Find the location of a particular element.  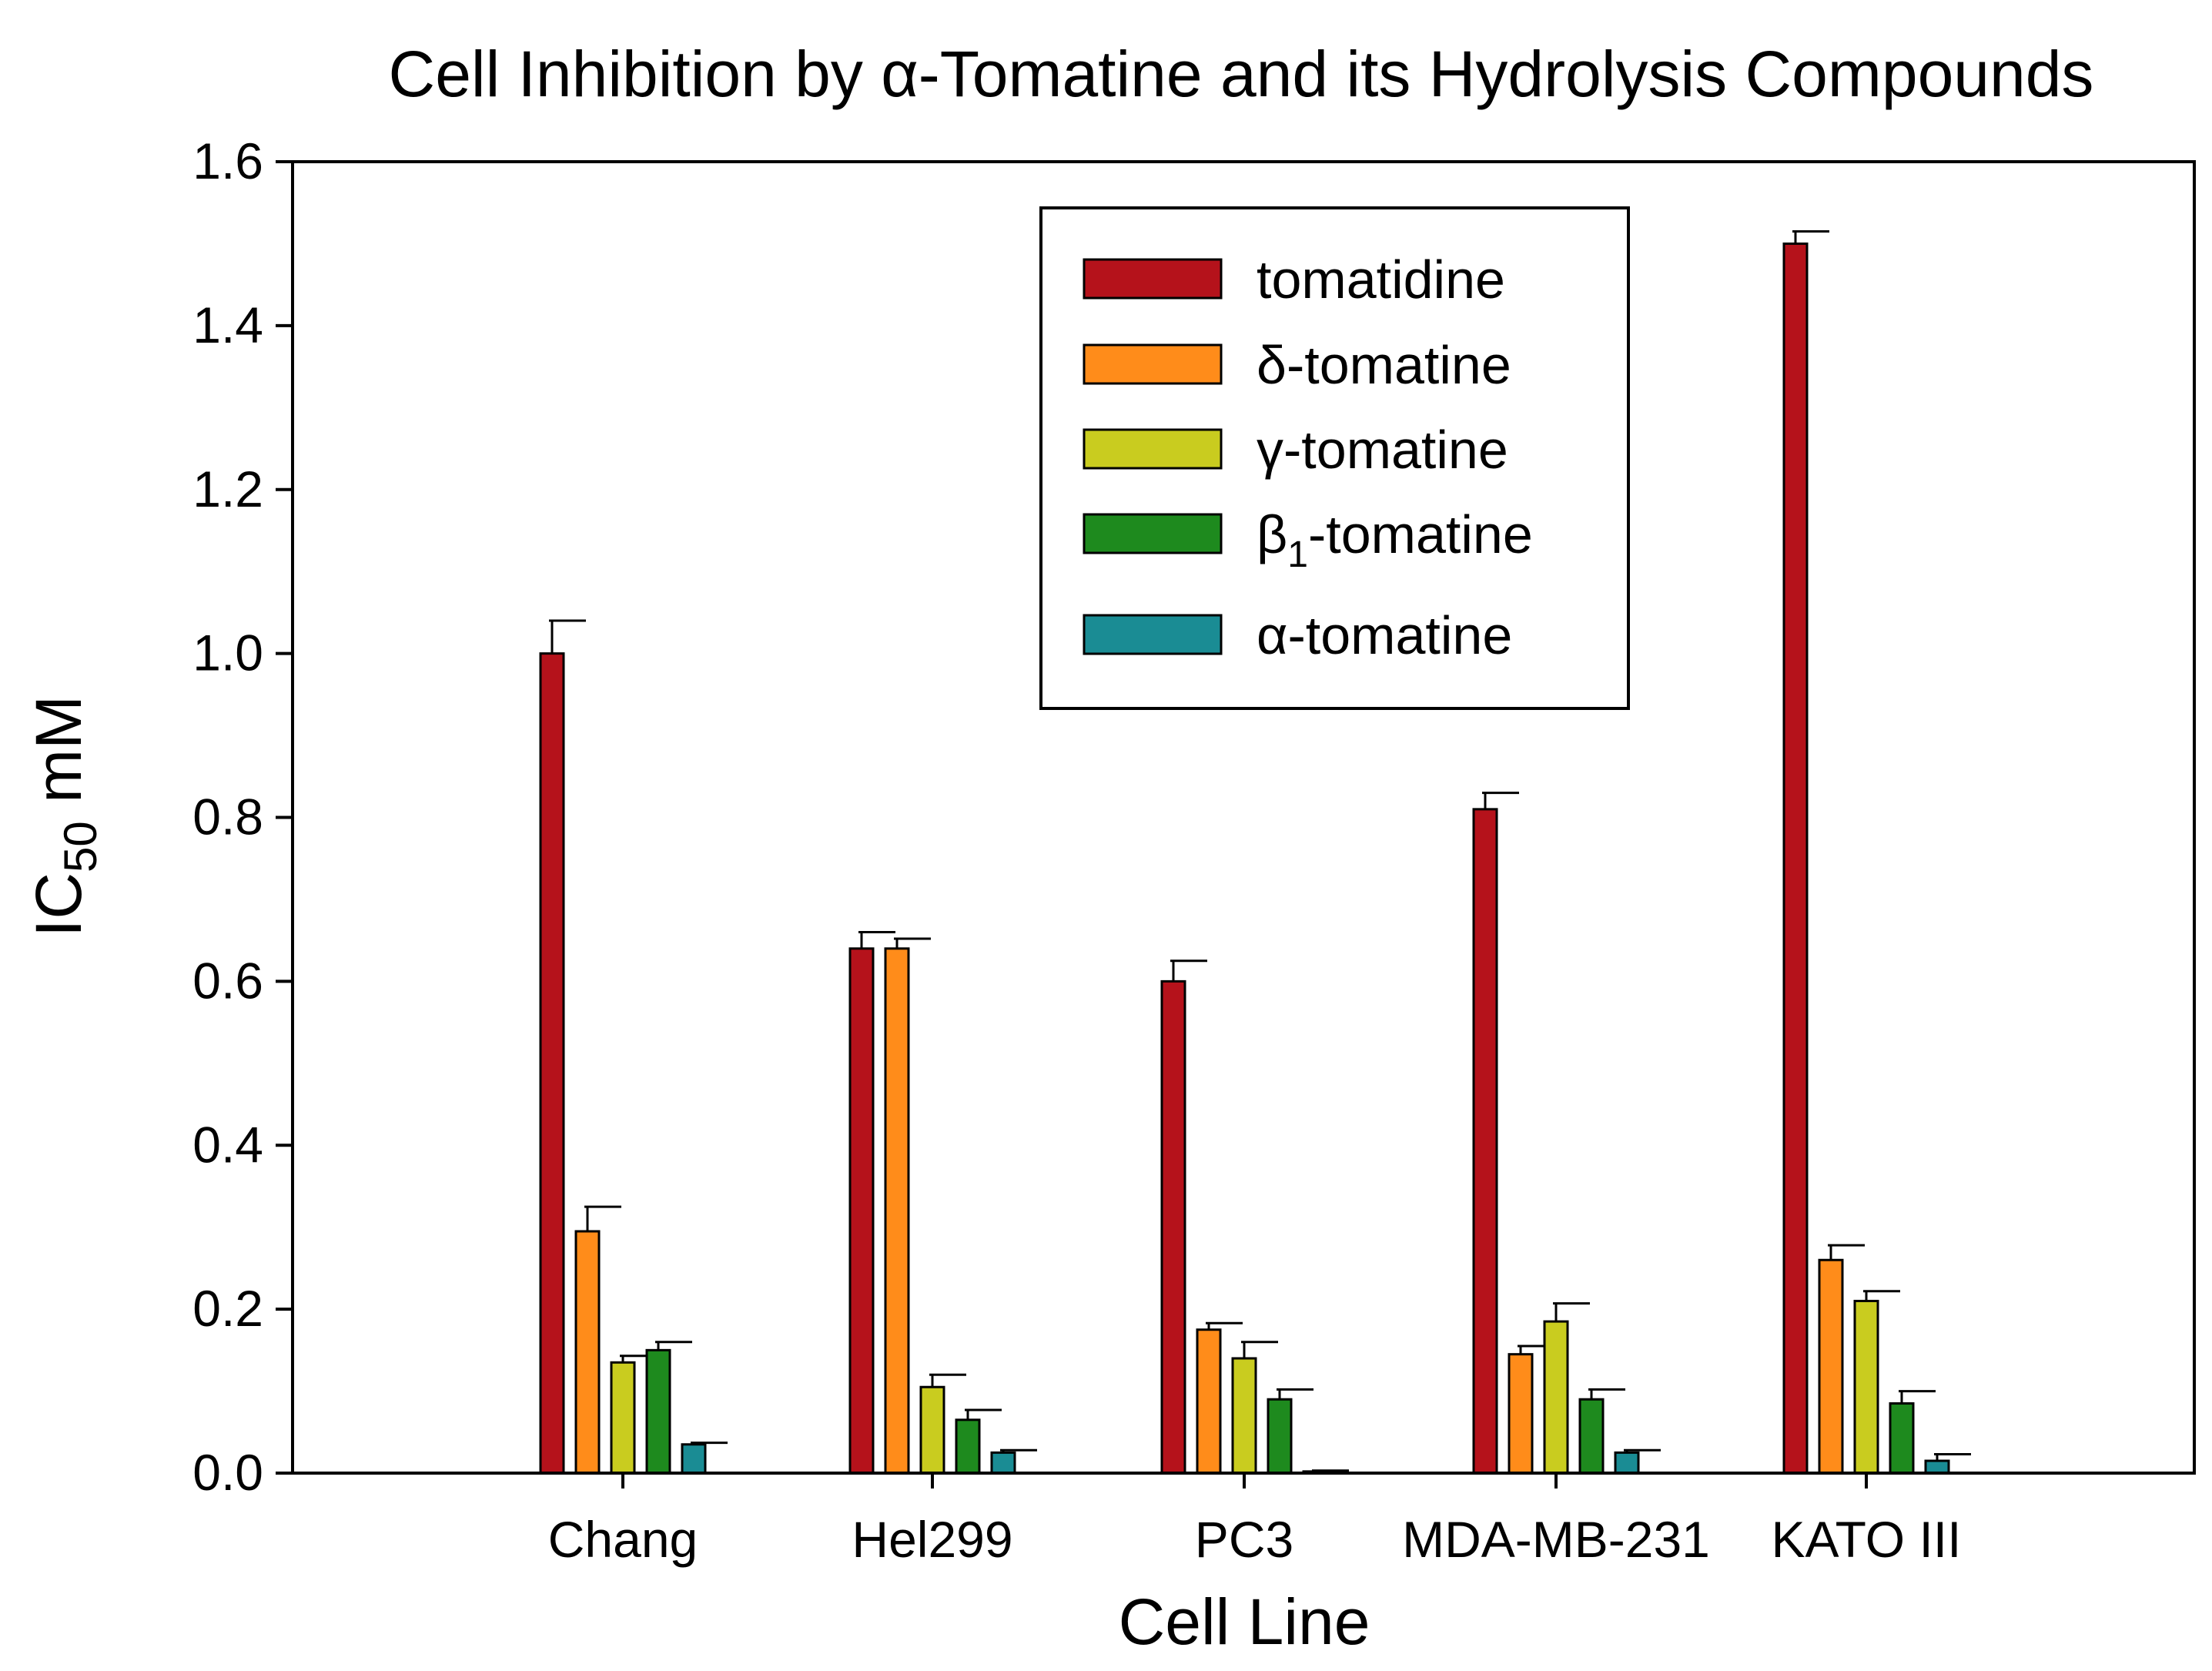

x-tick-label: PC3 is located at coordinates (1244, 1539).